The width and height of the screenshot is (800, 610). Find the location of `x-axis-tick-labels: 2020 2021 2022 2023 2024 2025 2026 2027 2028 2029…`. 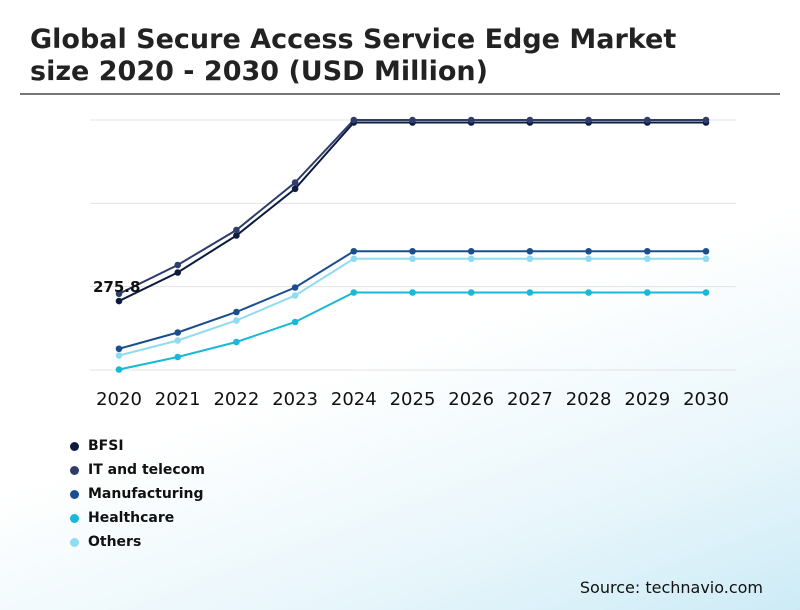

x-axis-tick-labels: 2020 2021 2022 2023 2024 2025 2026 2027 2028 2029… is located at coordinates (412, 399).